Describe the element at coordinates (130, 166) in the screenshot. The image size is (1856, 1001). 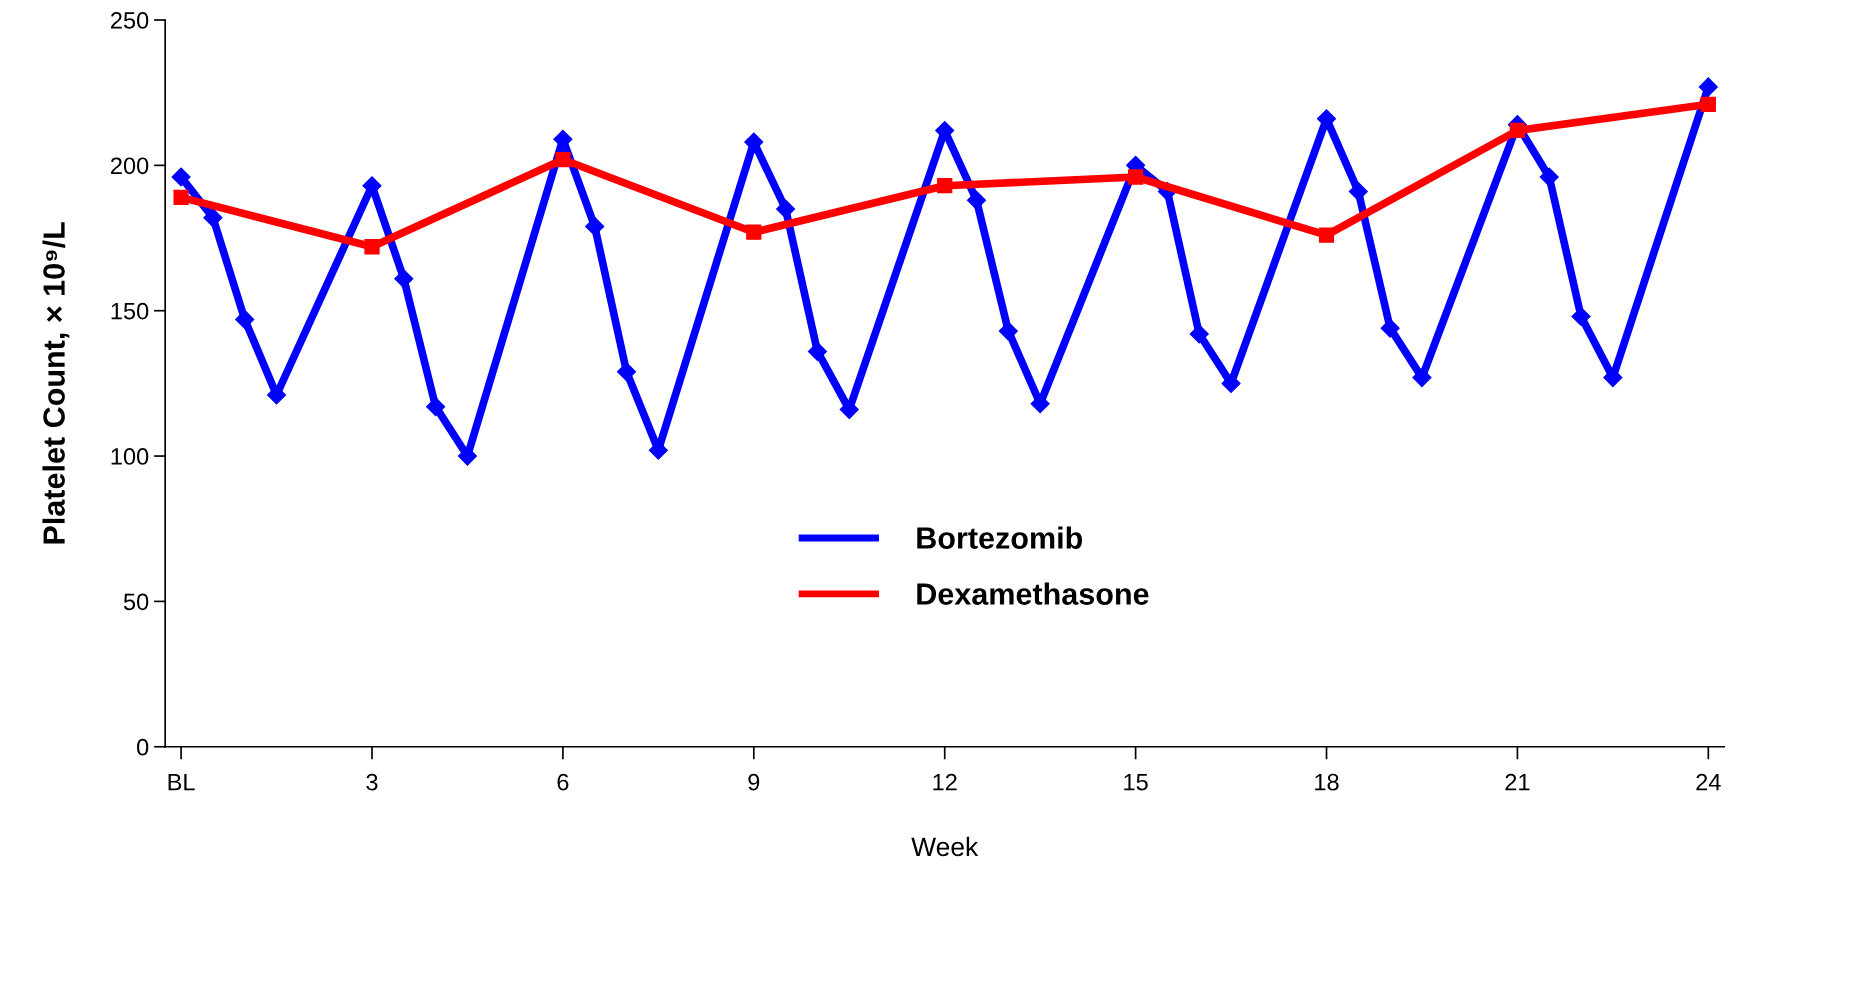
I see `y-tick-label: 200` at that location.